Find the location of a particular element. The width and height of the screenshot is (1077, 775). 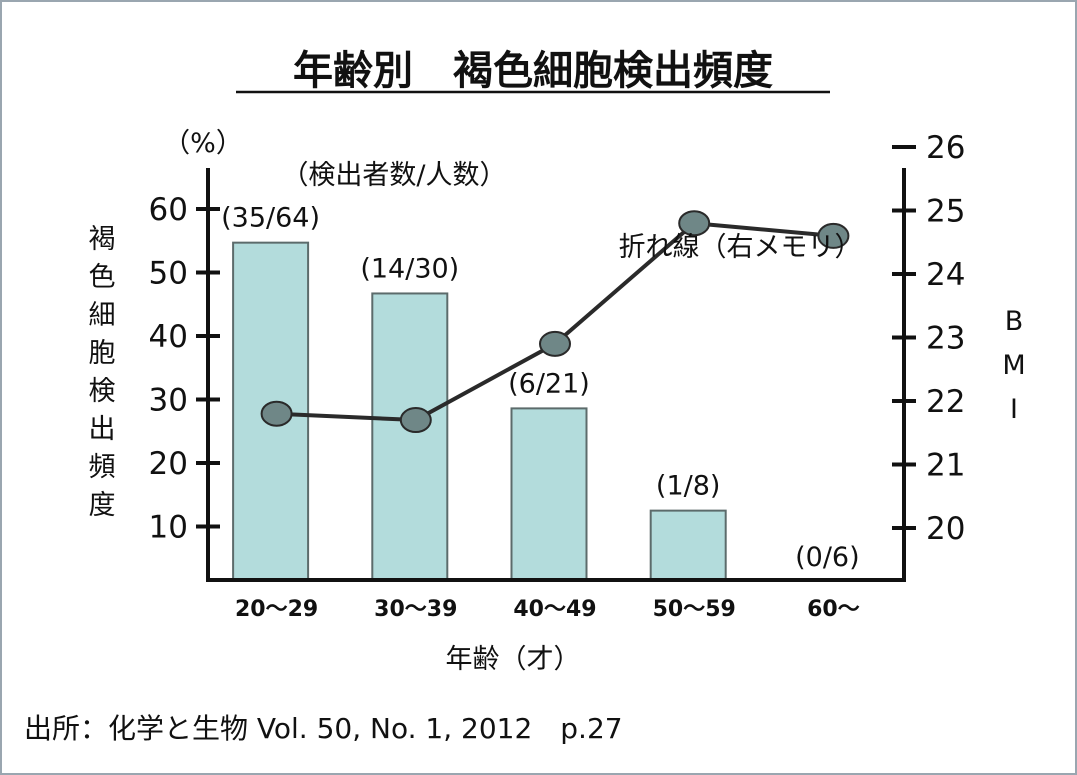

y2-ticks-group: 20 21 22 23 24 25 26 is located at coordinates (928, 338).